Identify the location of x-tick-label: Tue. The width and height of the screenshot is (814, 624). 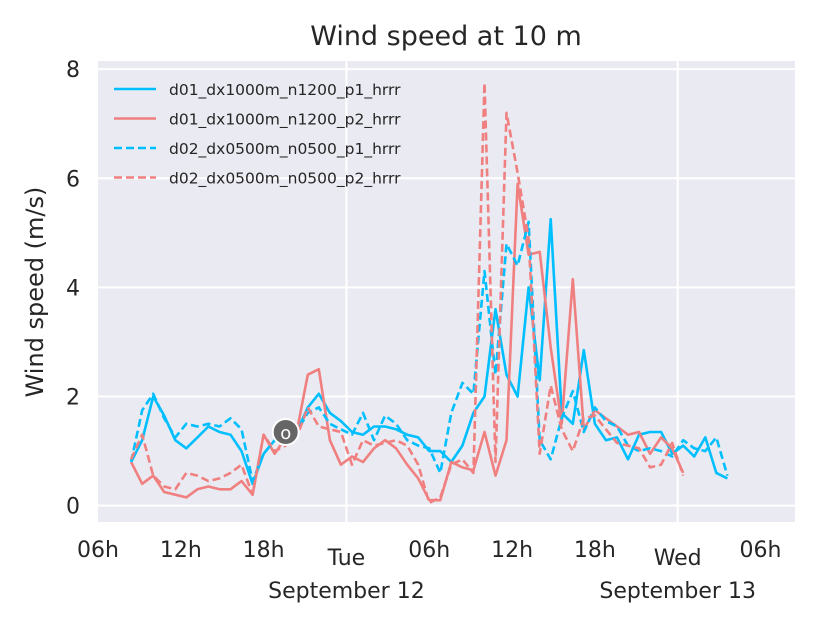
(346, 558).